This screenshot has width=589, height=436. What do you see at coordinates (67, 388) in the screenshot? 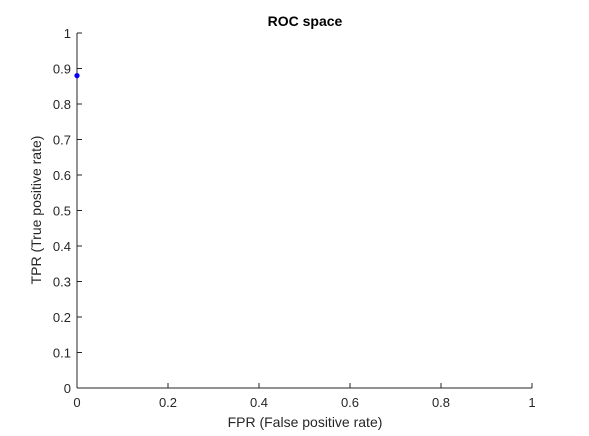
I see `y-tick-label: 0` at bounding box center [67, 388].